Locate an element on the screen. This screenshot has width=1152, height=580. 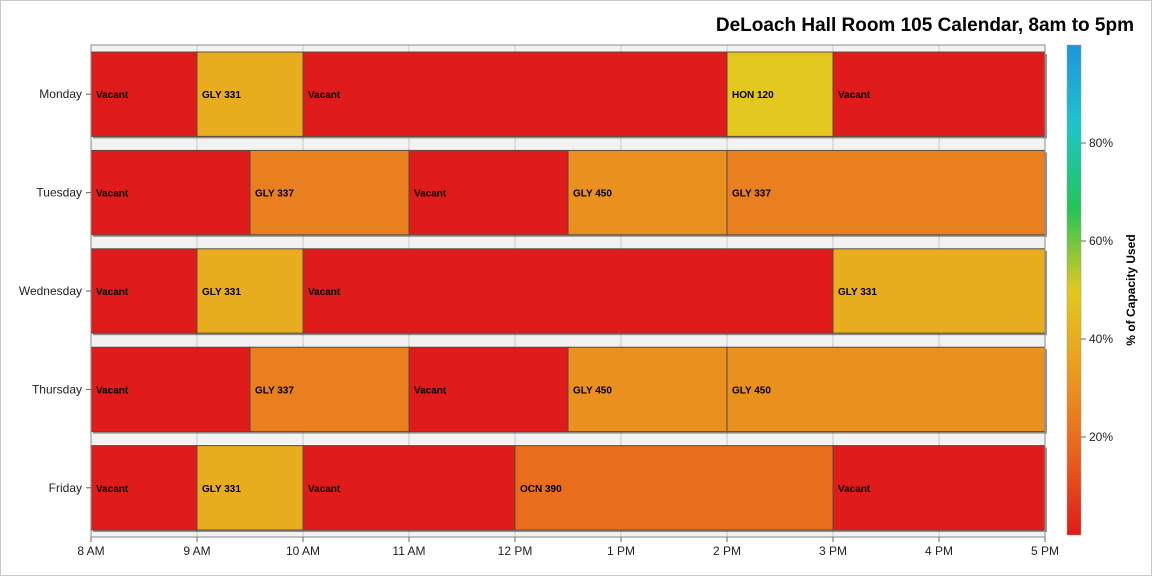
y-tick-label: Wednesday is located at coordinates (50, 291).